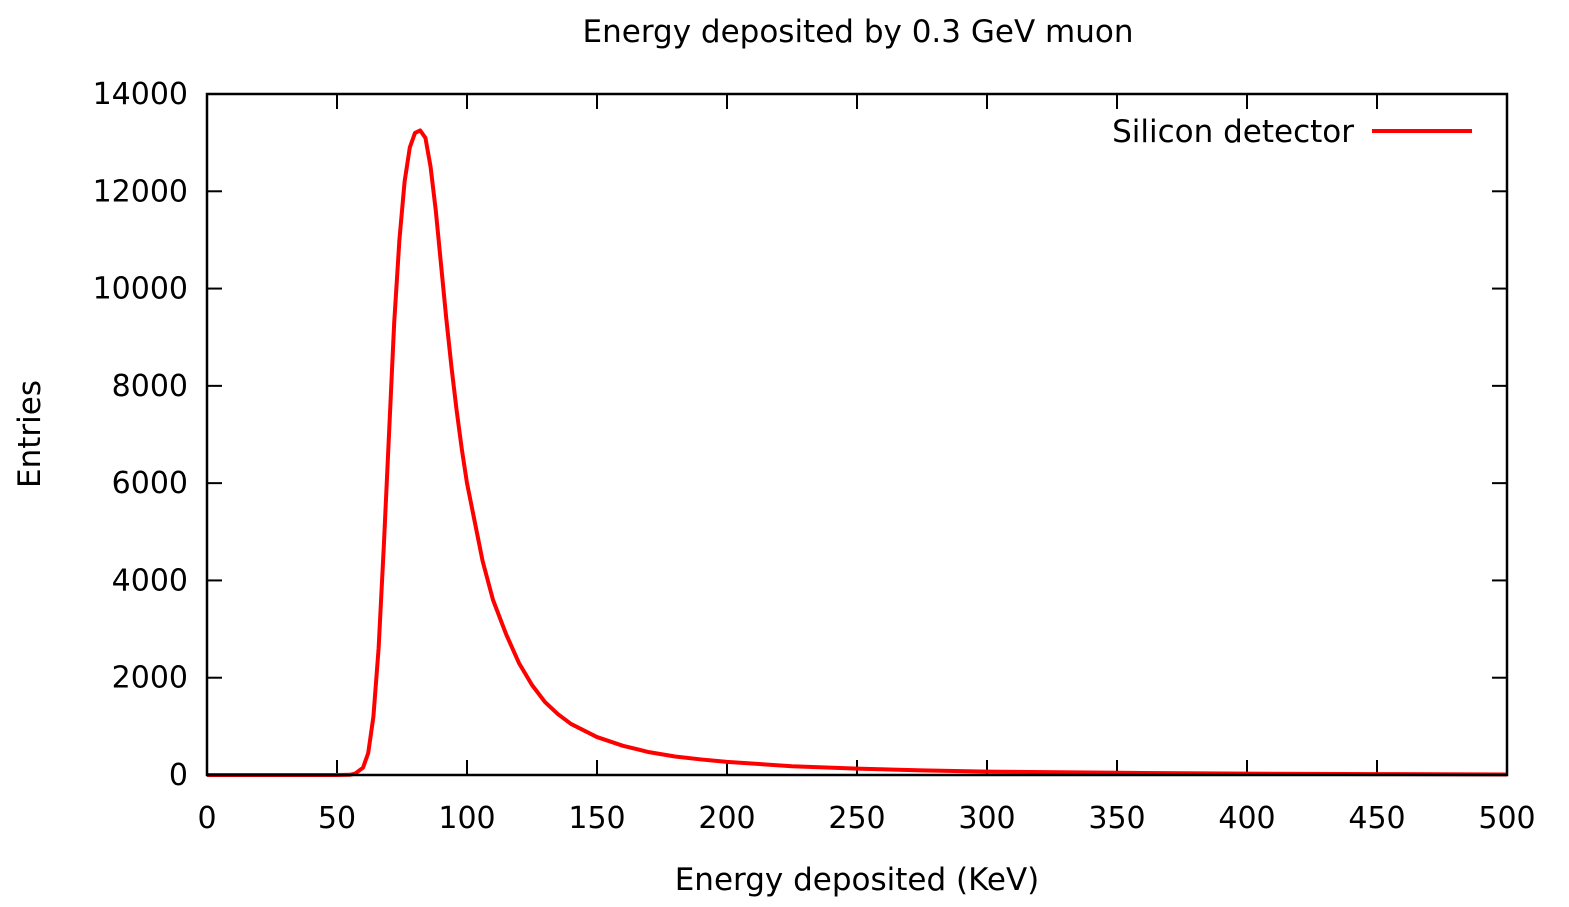 The width and height of the screenshot is (1569, 907). I want to click on x-tick-label: 500, so click(1506, 818).